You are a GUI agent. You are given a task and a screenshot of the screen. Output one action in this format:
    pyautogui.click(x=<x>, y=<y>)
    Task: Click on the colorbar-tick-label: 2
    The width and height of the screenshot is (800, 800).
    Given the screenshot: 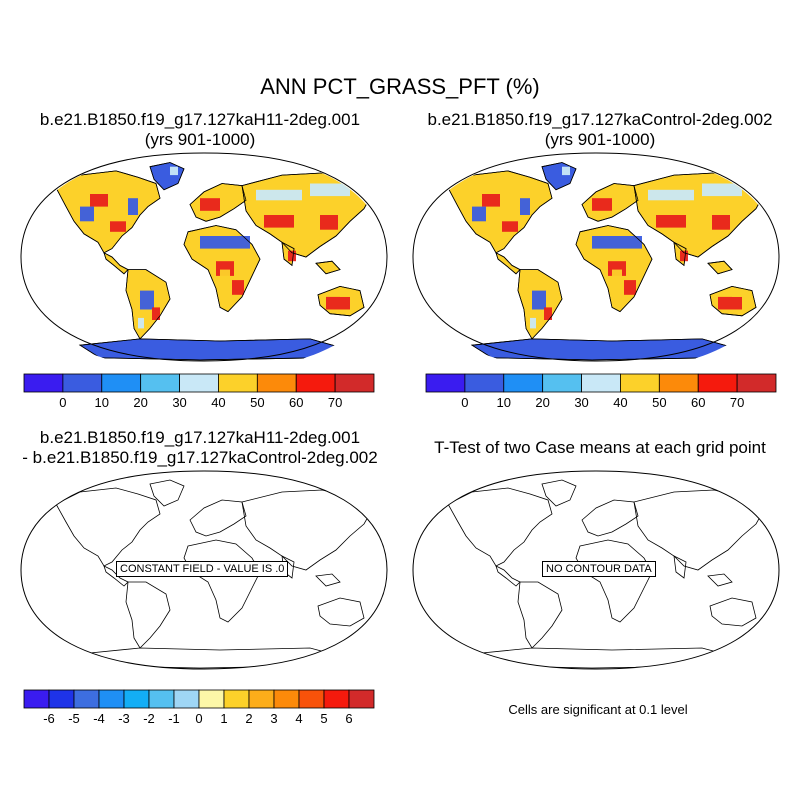 What is the action you would take?
    pyautogui.click(x=248, y=718)
    